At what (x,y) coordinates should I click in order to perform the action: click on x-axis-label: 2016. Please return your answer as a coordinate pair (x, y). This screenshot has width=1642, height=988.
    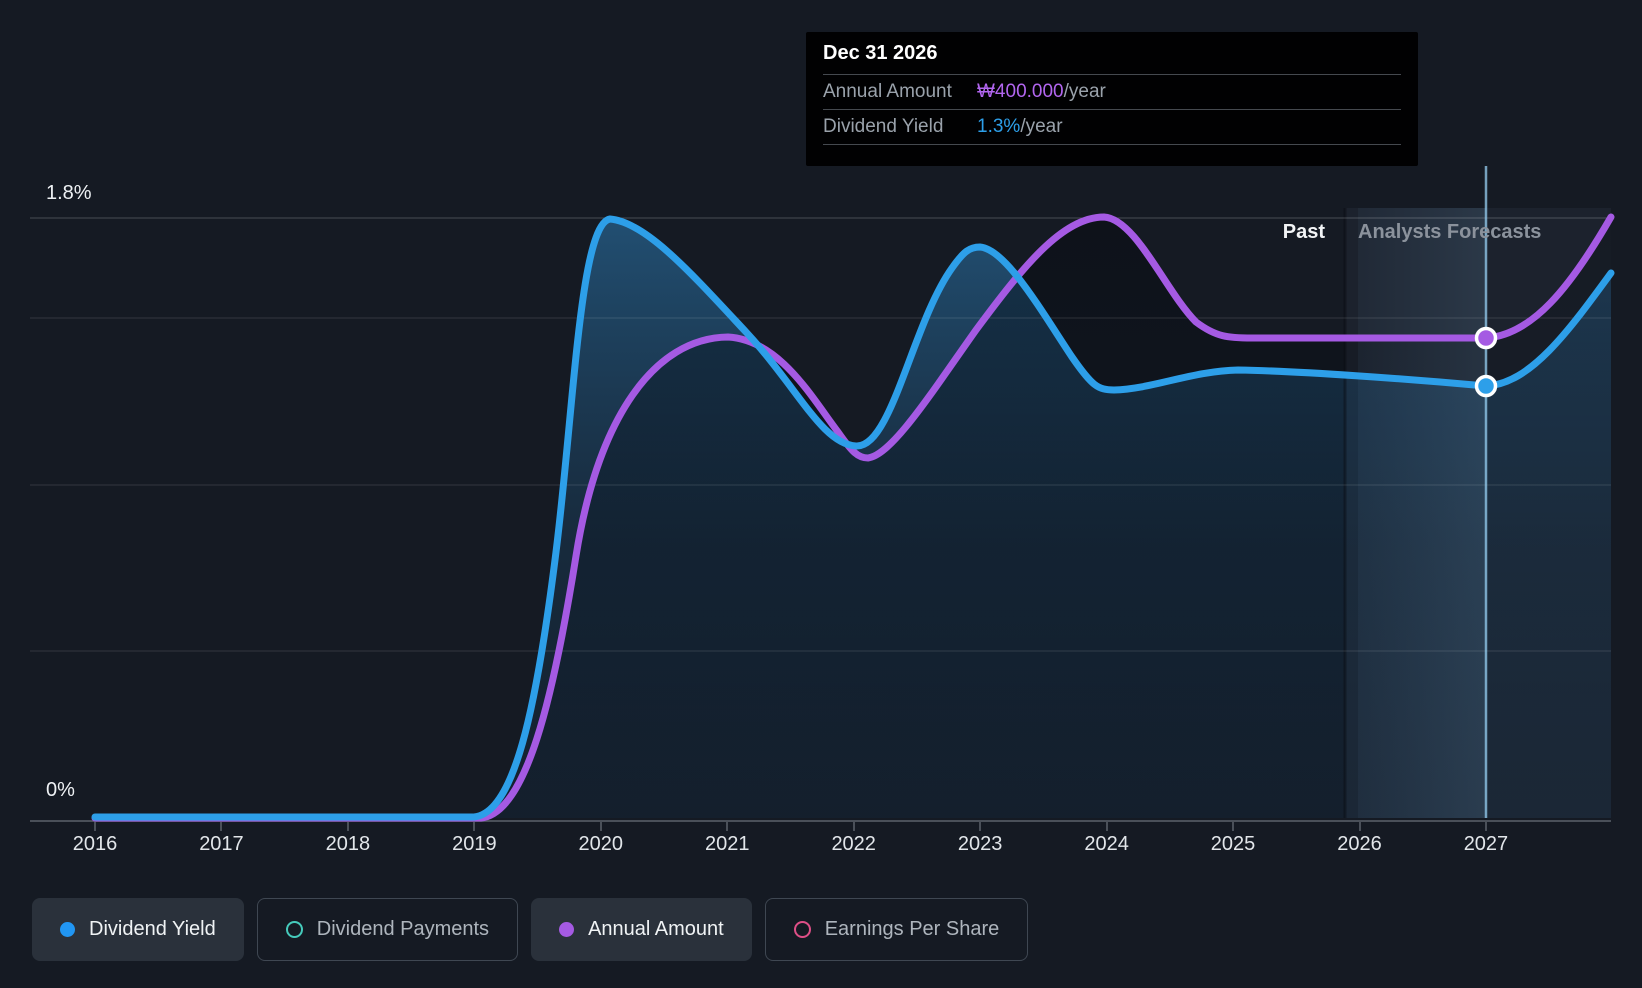
    Looking at the image, I should click on (95, 844).